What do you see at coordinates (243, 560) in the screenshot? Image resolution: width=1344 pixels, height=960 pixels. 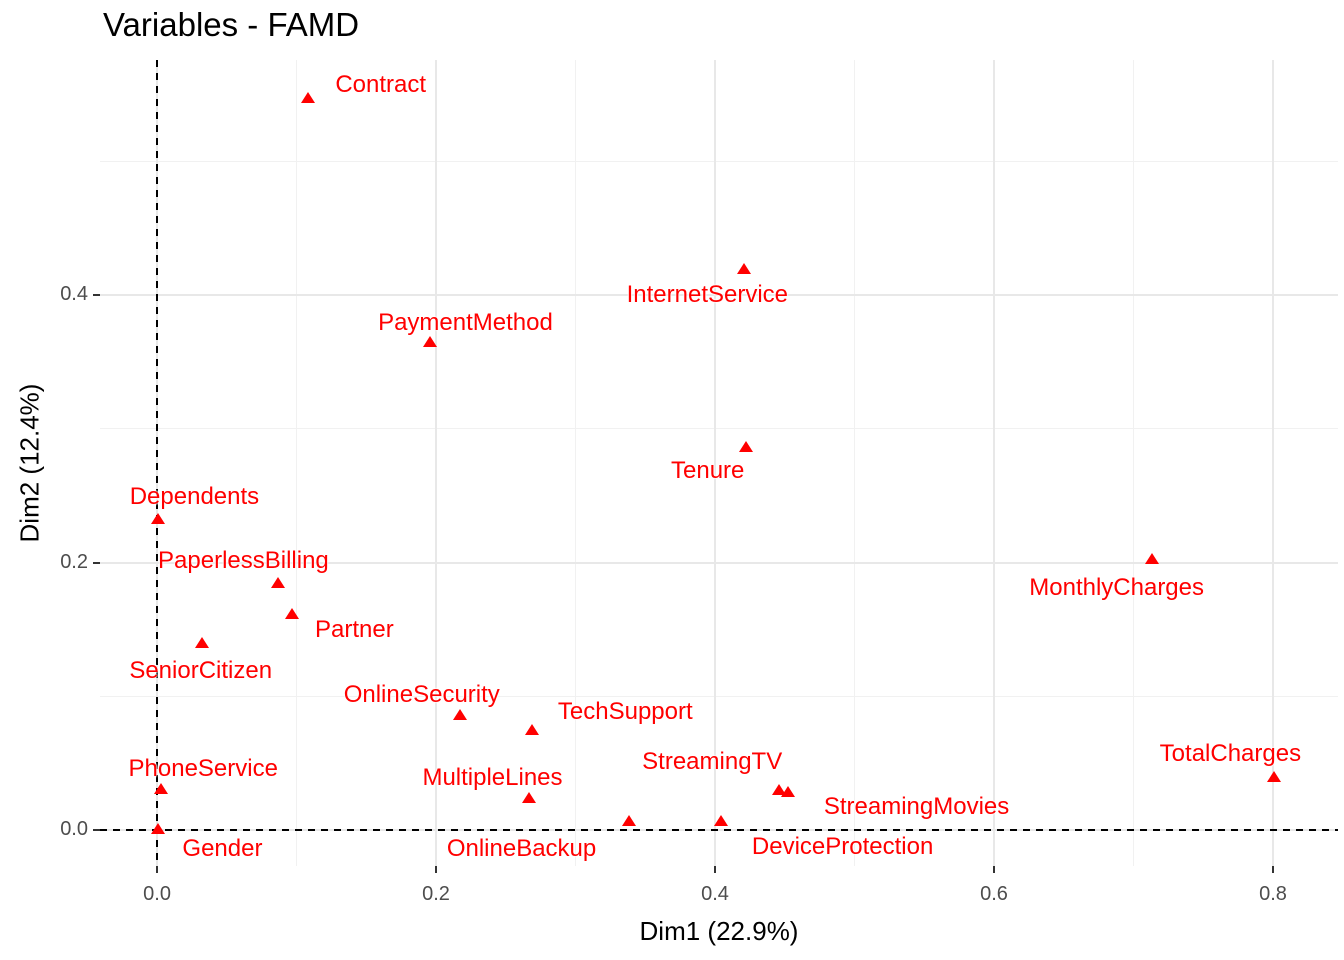 I see `data-point-label-paperlessbilling: PaperlessBilling` at bounding box center [243, 560].